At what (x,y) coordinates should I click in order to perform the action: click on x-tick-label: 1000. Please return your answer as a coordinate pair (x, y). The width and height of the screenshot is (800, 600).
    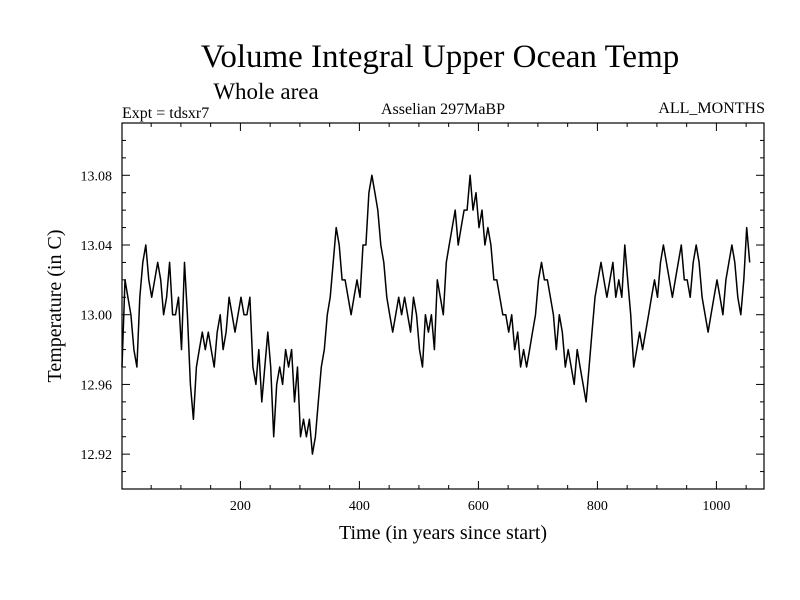
    Looking at the image, I should click on (716, 506).